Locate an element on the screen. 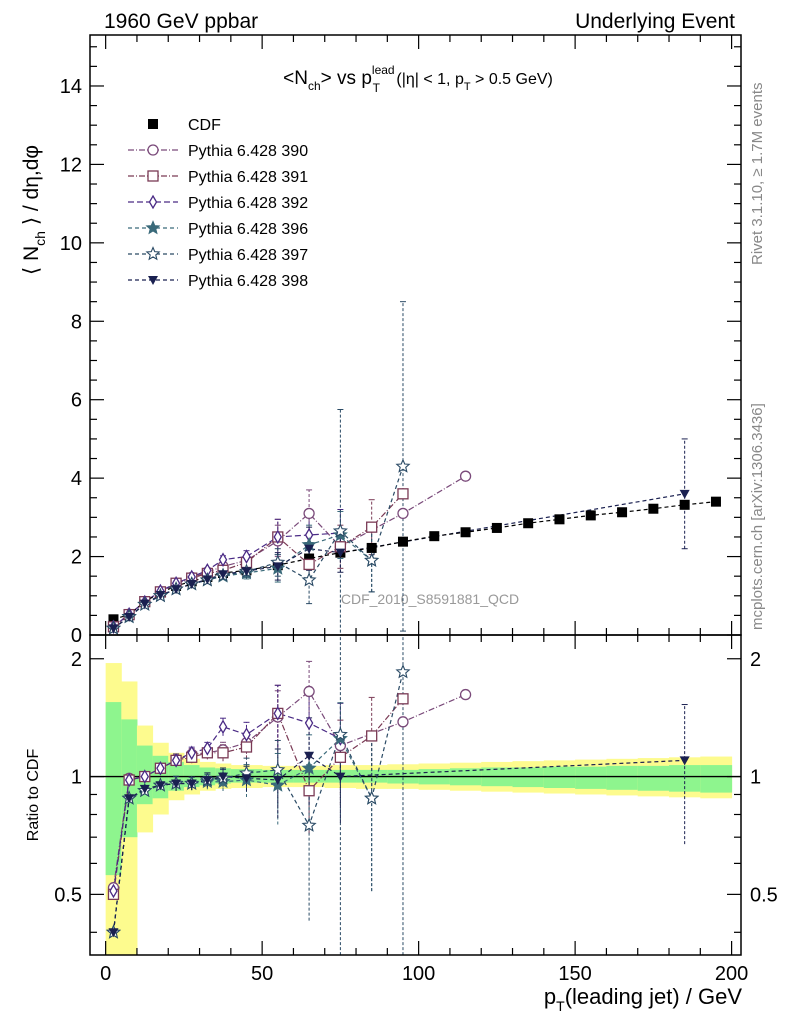  watermark: CDF_2010_S8591881_QCD is located at coordinates (430, 599).